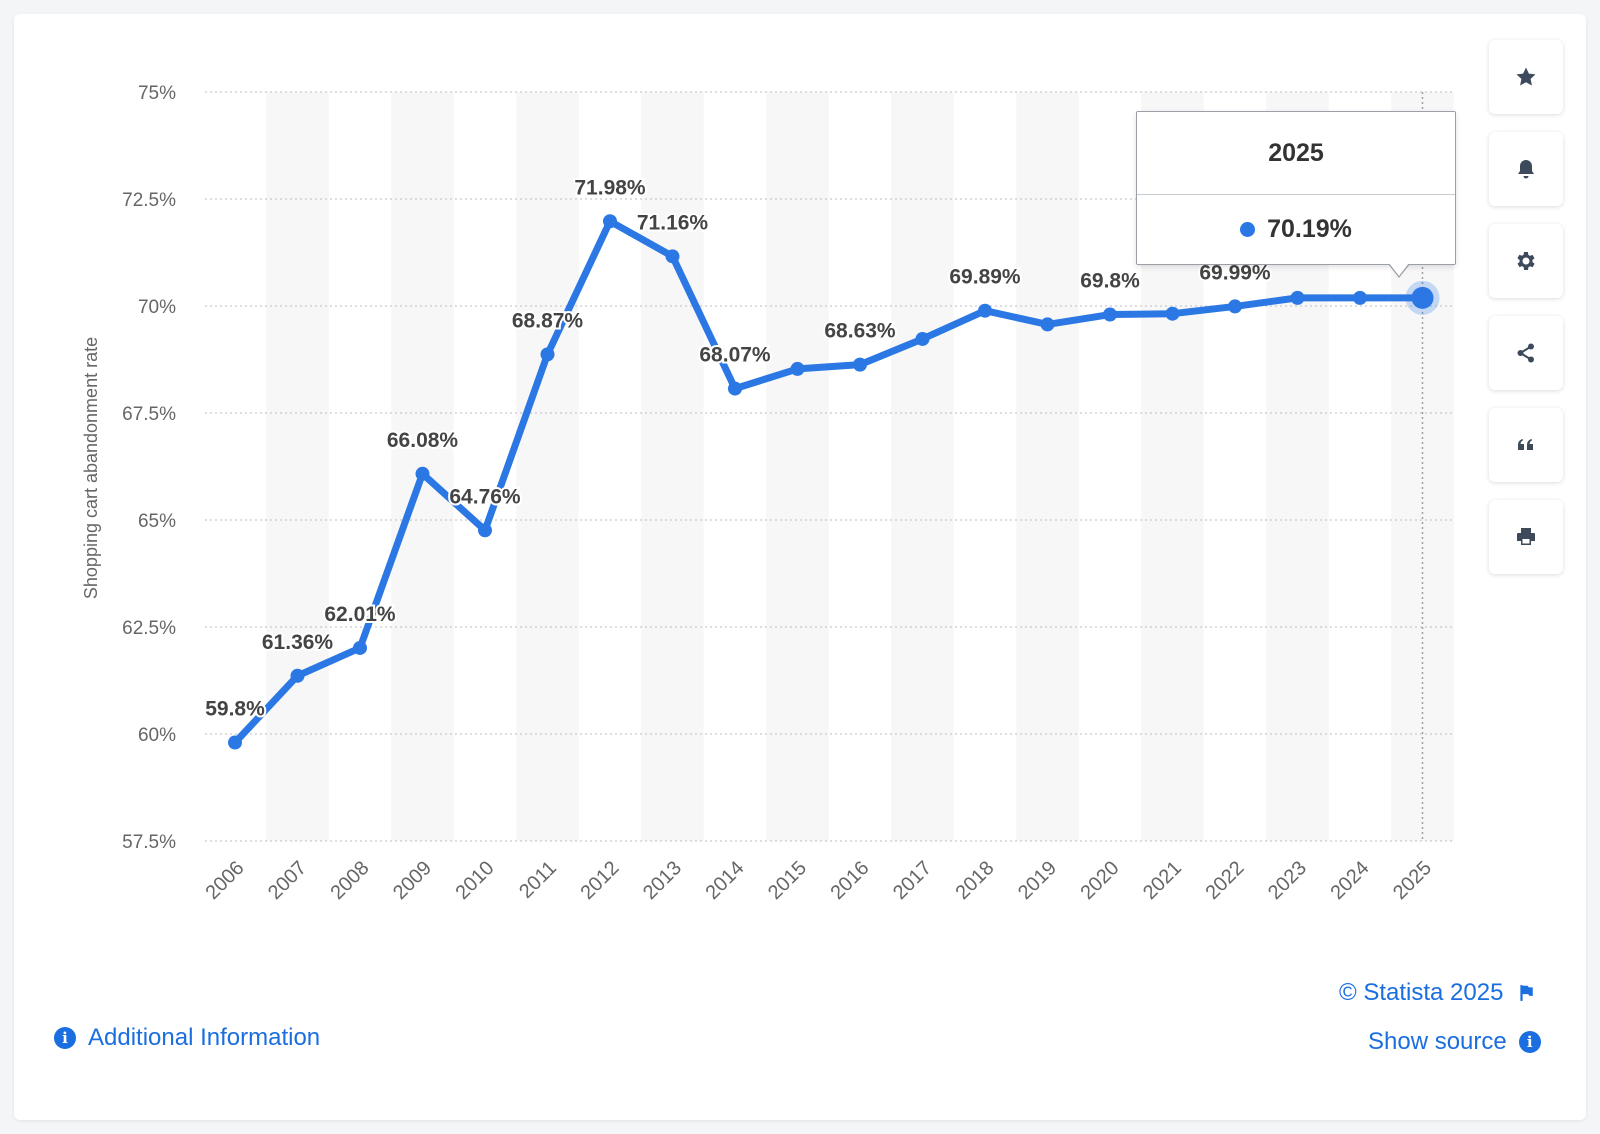  I want to click on x-tick-label: 2025, so click(1412, 880).